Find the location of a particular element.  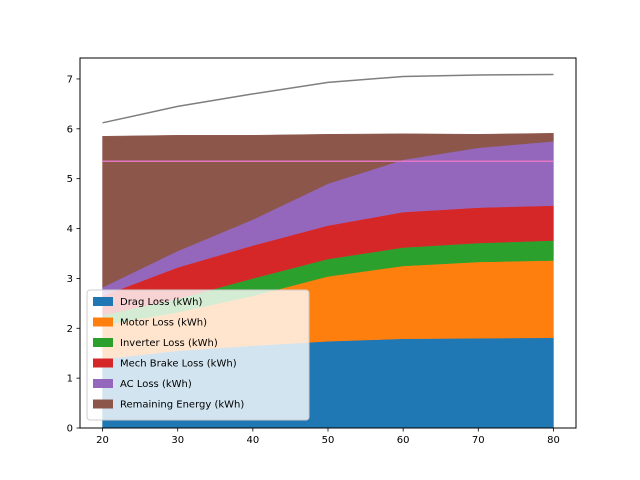

y-tick-label: 1 is located at coordinates (70, 379).